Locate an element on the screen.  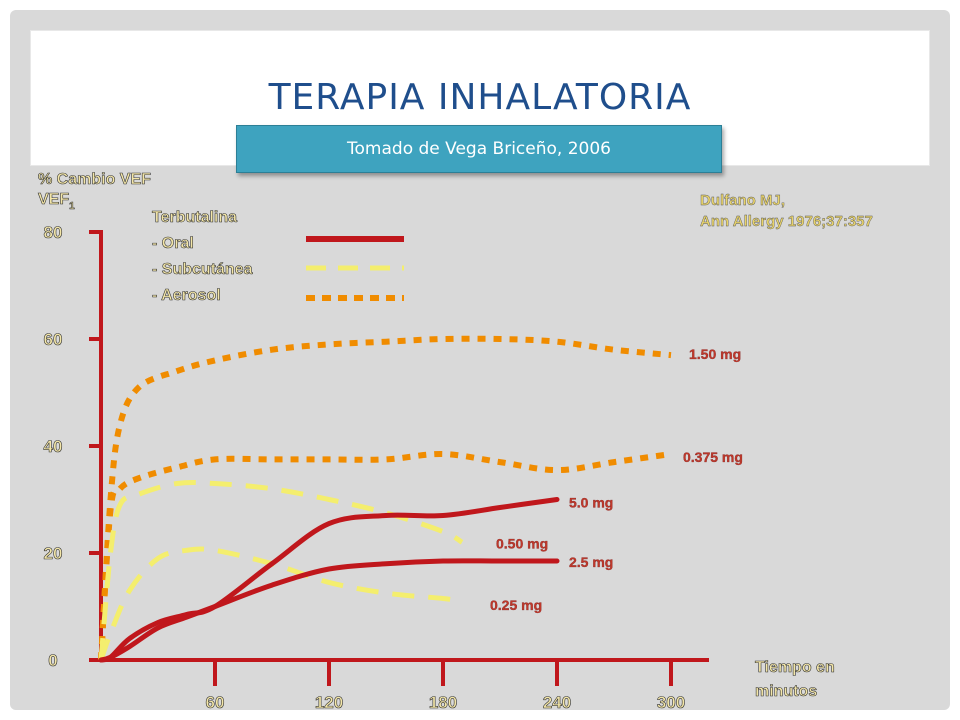
series-label-2: 0.50 mg is located at coordinates (522, 543).